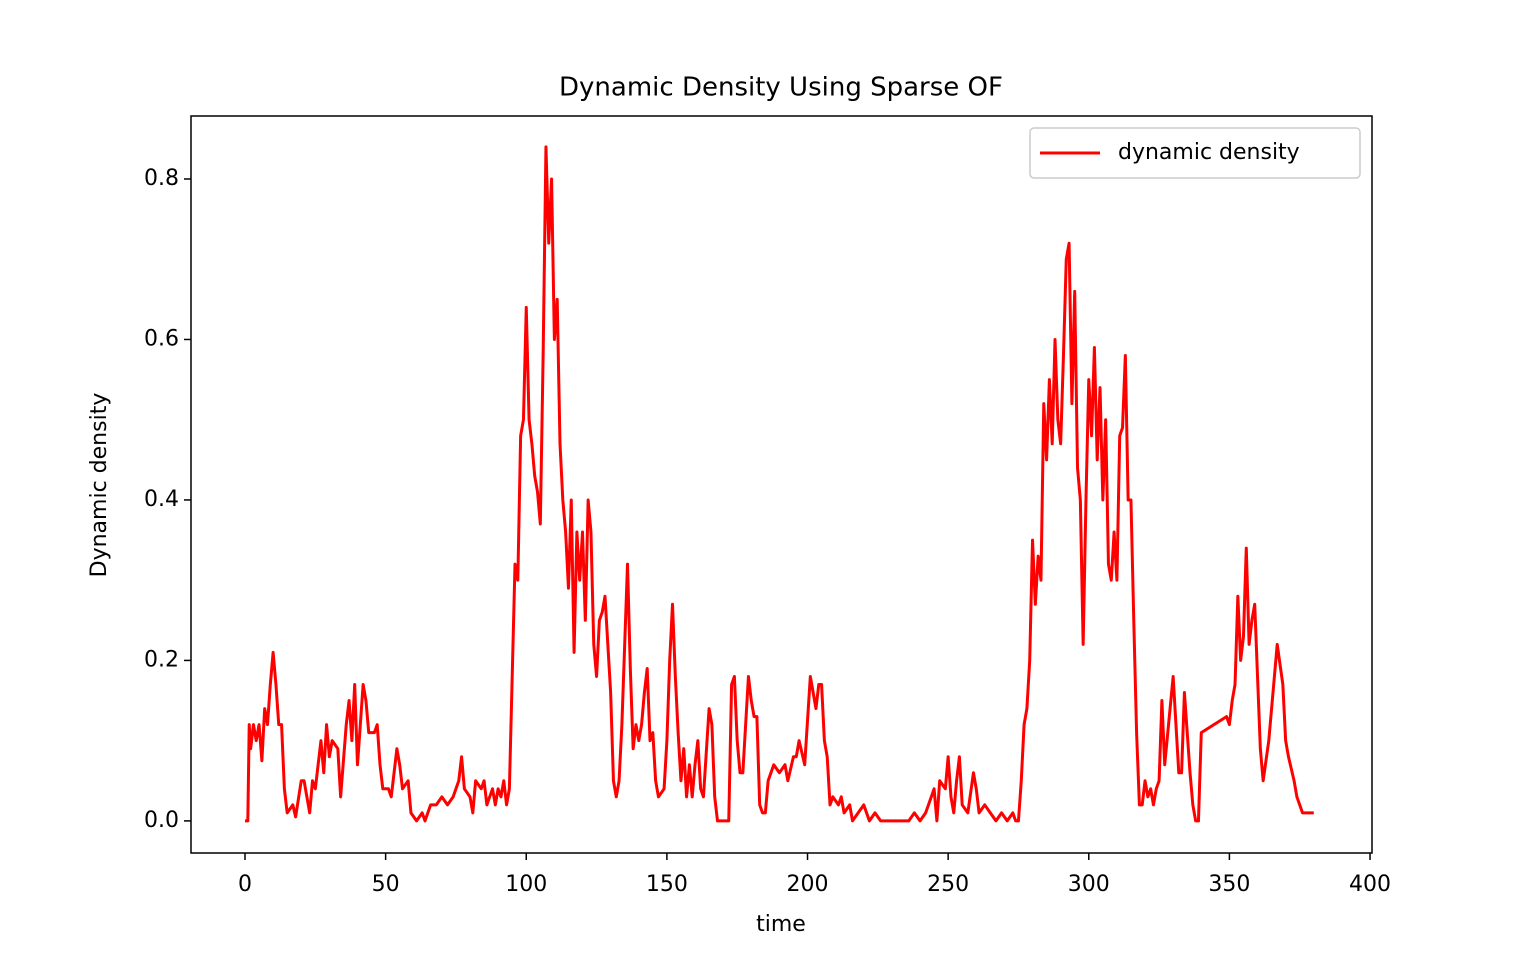  What do you see at coordinates (161, 499) in the screenshot?
I see `y-tick-label: 0.4` at bounding box center [161, 499].